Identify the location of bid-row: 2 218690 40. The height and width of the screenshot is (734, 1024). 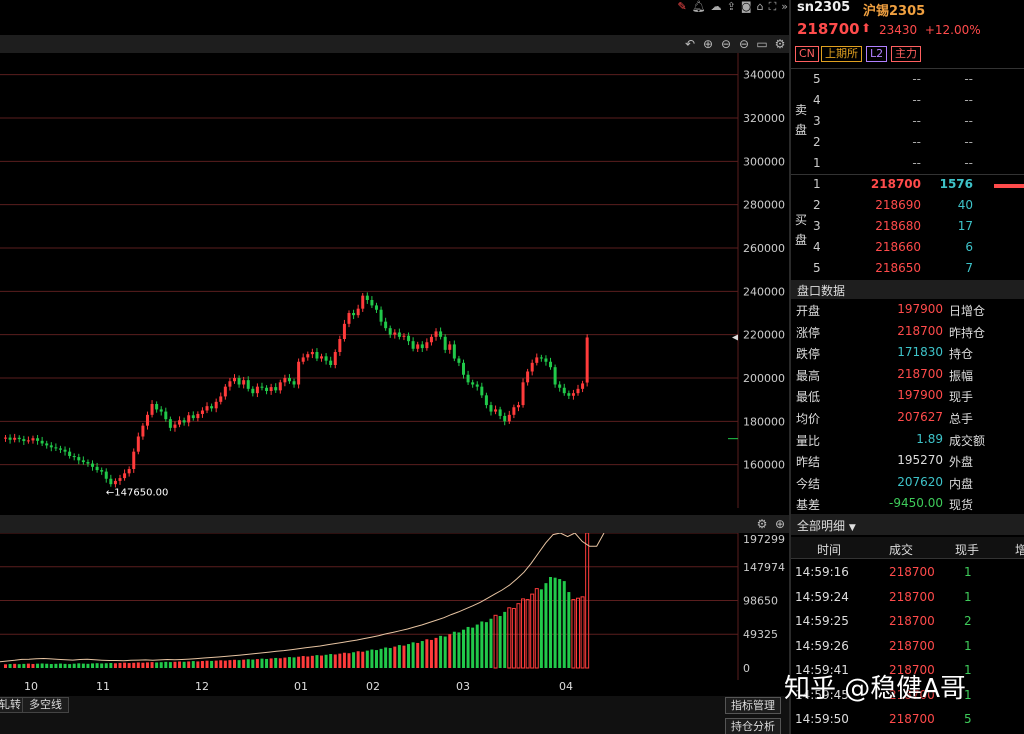
(907, 206).